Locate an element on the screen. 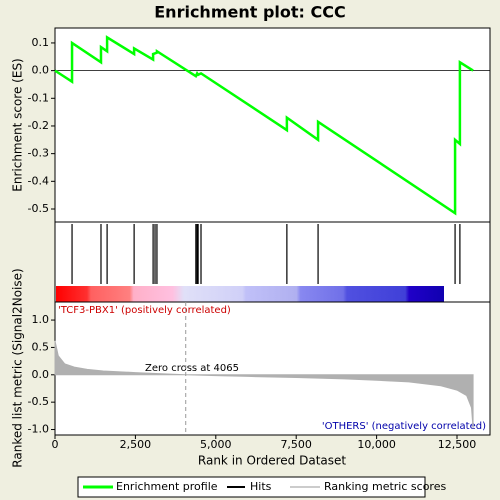 This screenshot has width=500, height=500. legend-label: Ranking metric scores is located at coordinates (385, 486).